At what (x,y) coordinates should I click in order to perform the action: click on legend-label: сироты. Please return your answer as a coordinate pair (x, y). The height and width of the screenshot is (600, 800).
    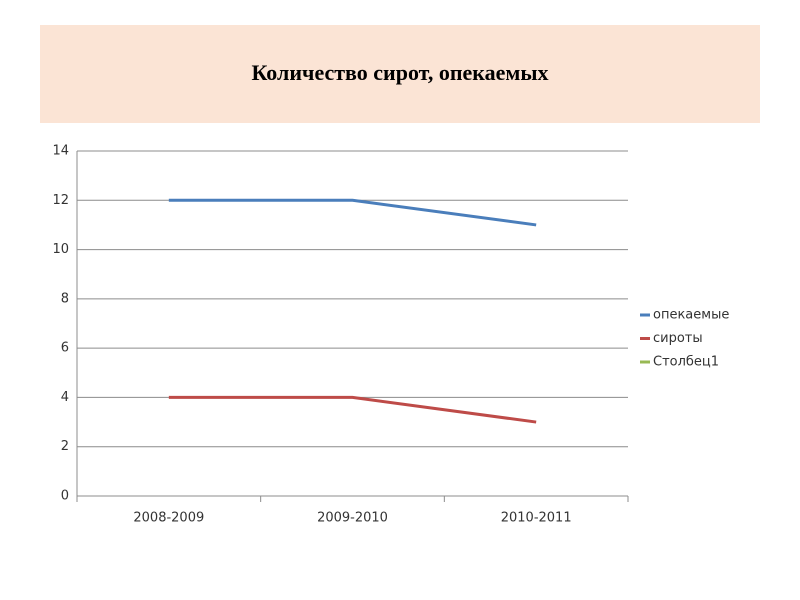
    Looking at the image, I should click on (678, 338).